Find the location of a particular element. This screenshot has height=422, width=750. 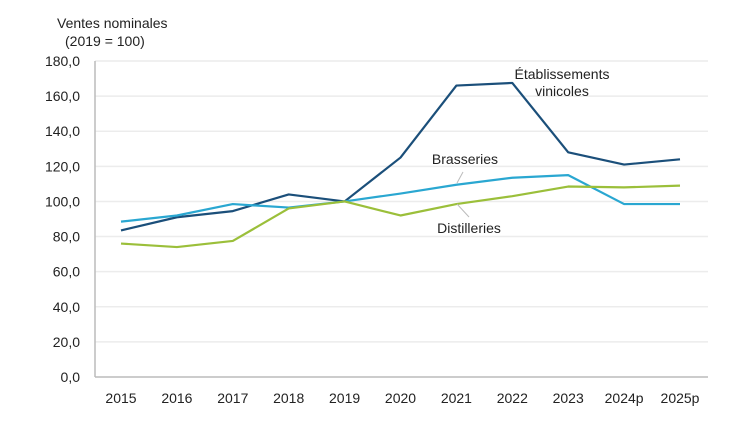

x-tick-label: 2023 is located at coordinates (568, 398).